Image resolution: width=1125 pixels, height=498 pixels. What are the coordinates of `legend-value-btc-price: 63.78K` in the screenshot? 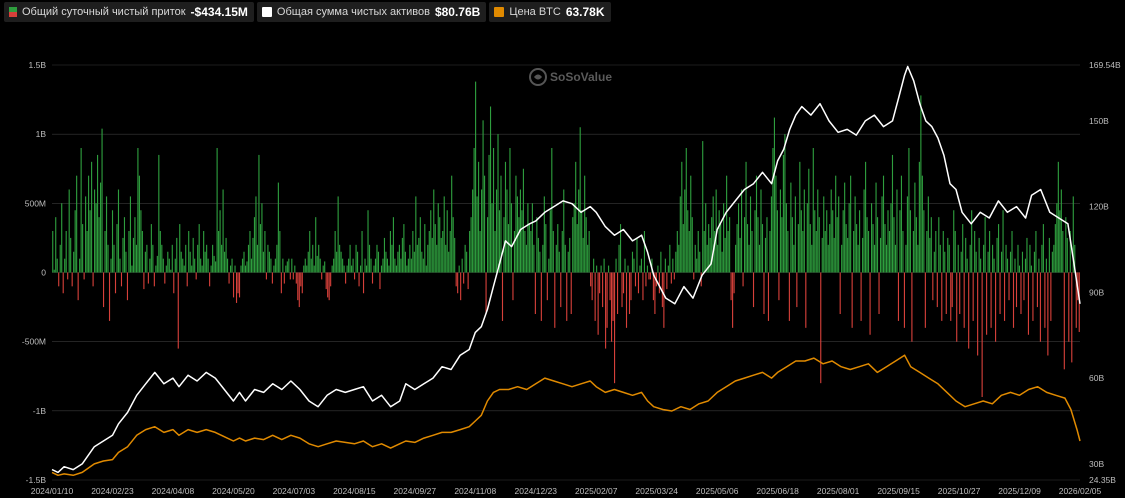 It's located at (585, 12).